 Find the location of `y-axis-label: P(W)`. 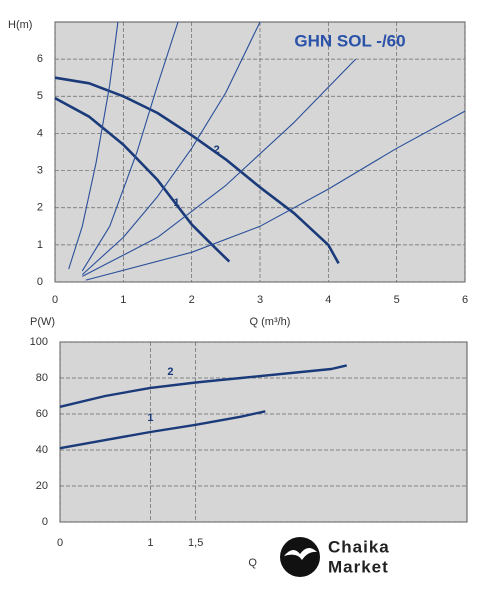

y-axis-label: P(W) is located at coordinates (42, 322).